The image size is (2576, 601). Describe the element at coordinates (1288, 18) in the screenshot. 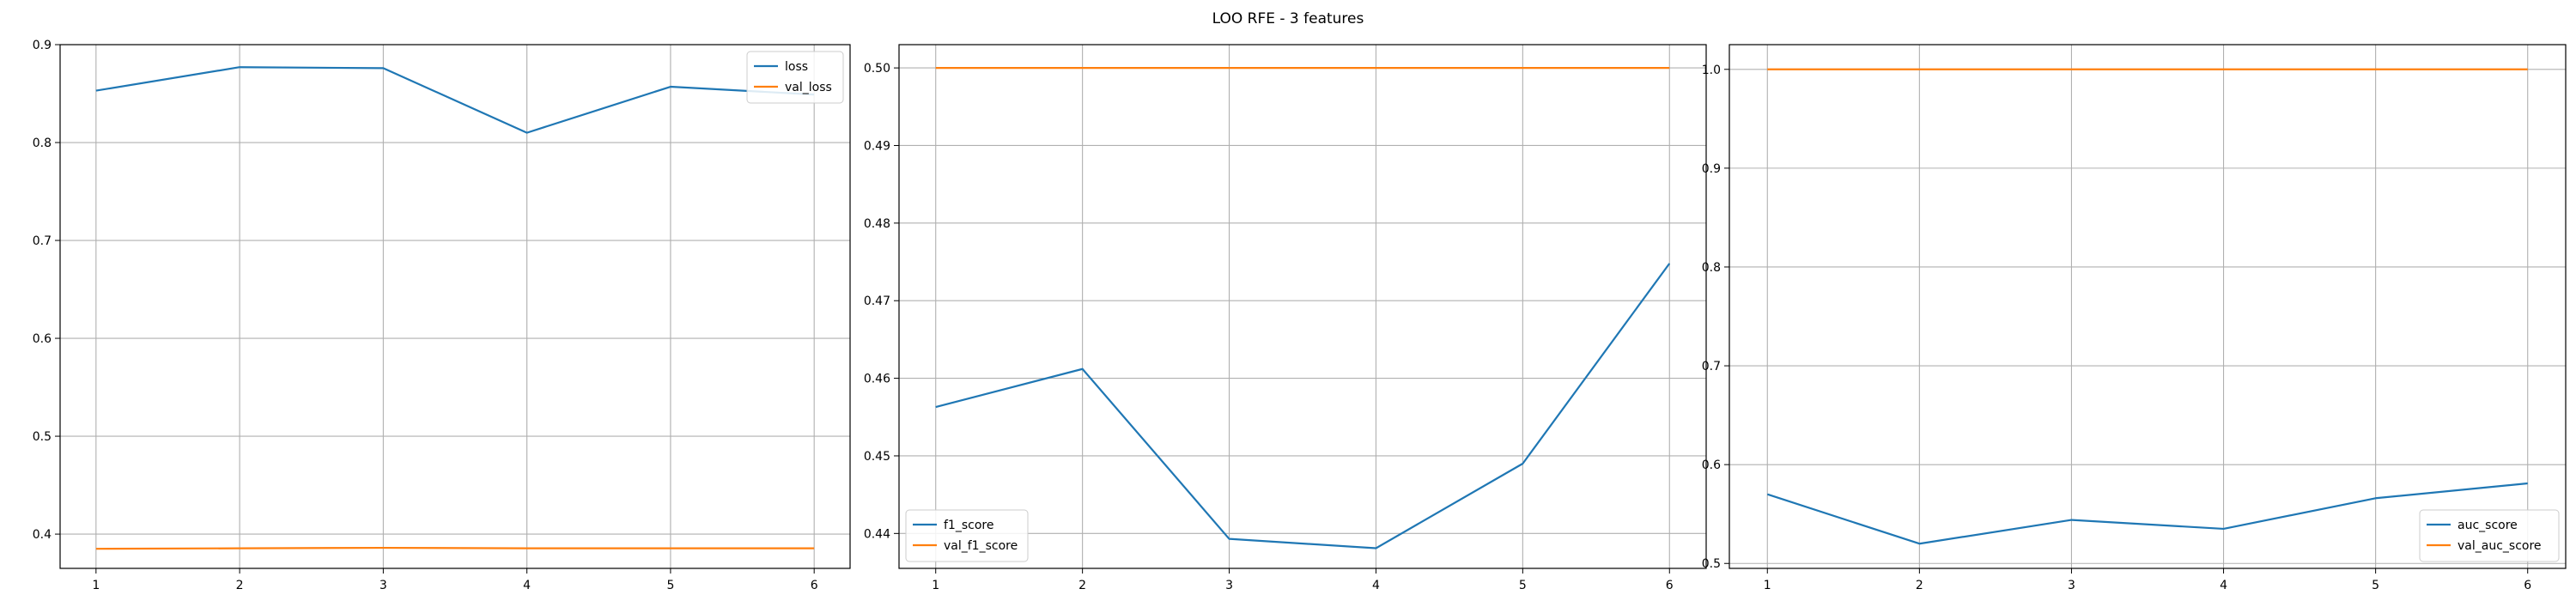

I see `figure-title: LOO RFE - 3 features` at that location.